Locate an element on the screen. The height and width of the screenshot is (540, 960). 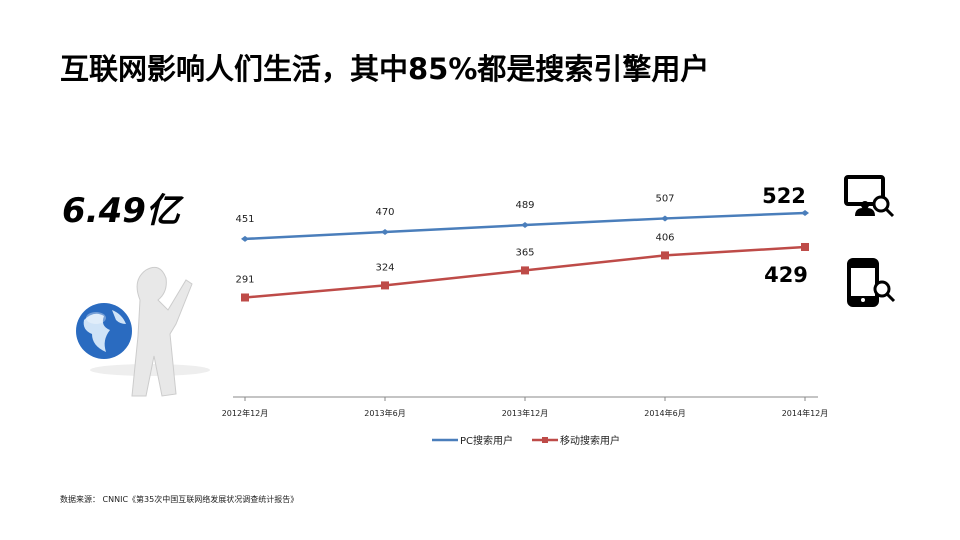
x-tick-label: 2014年12月 is located at coordinates (805, 413).